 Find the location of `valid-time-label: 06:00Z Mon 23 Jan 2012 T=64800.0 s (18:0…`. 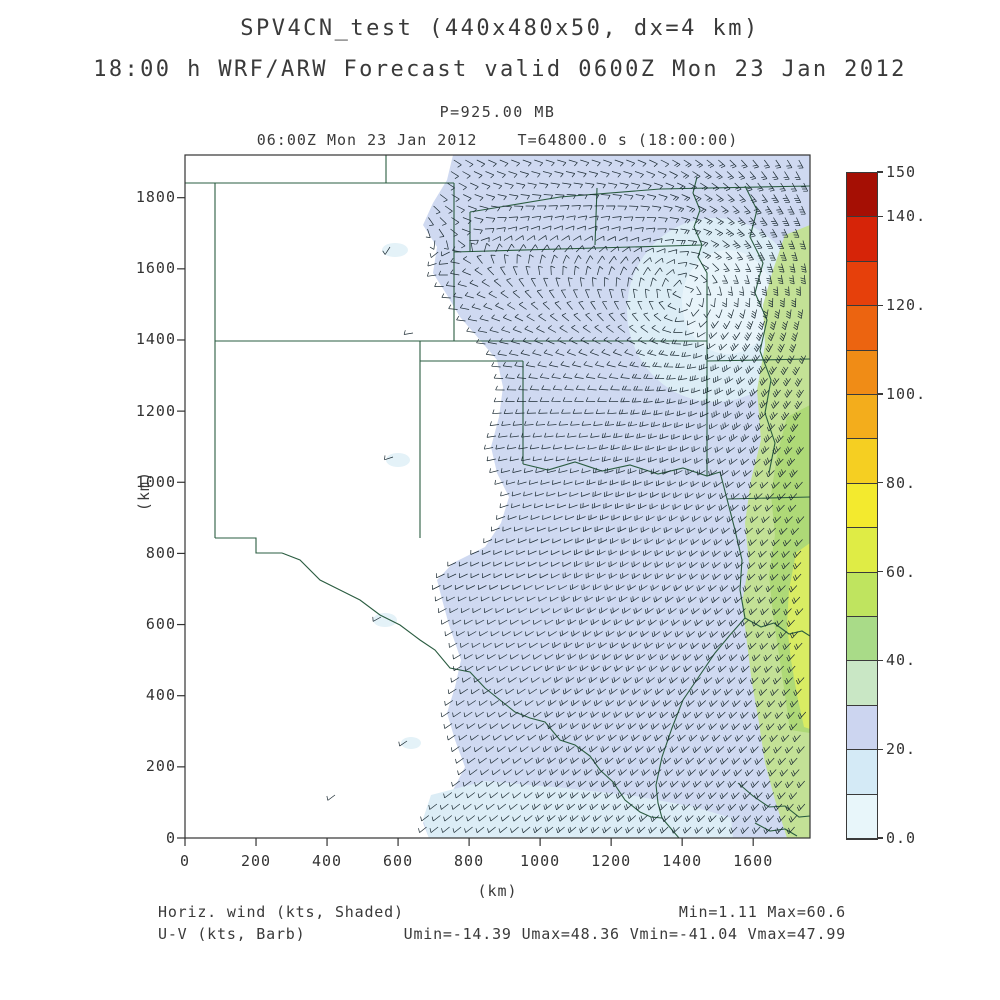

valid-time-label: 06:00Z Mon 23 Jan 2012 T=64800.0 s (18:0… is located at coordinates (497, 140).